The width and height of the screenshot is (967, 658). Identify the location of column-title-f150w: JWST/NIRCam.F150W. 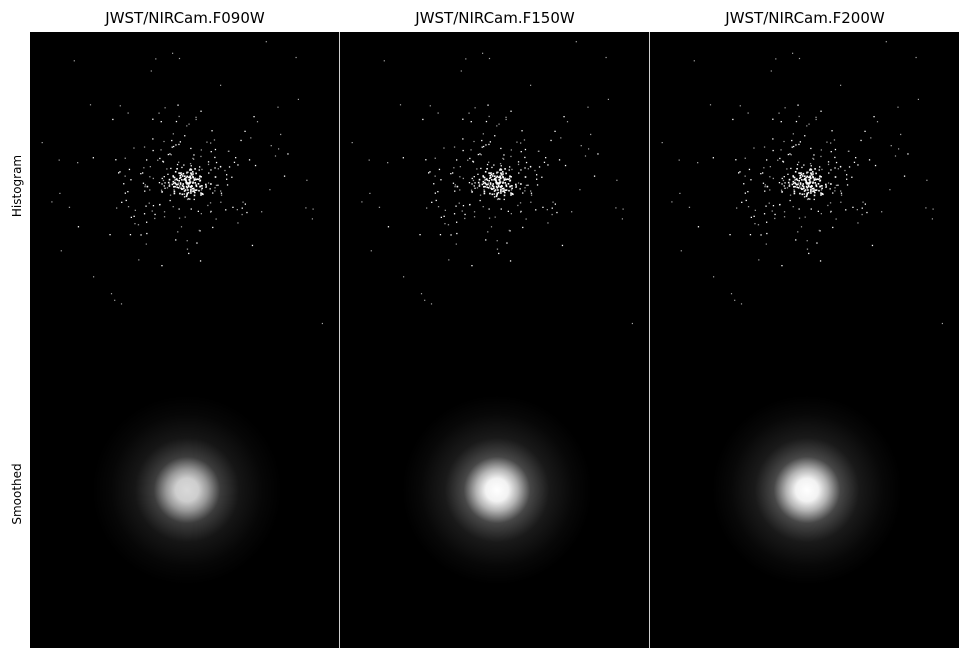
(495, 18).